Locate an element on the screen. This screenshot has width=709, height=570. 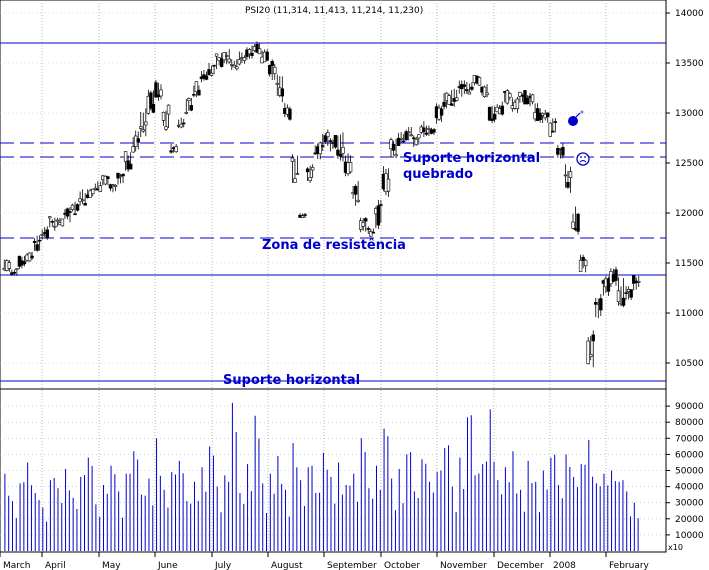
month-label: 2008 is located at coordinates (564, 565).